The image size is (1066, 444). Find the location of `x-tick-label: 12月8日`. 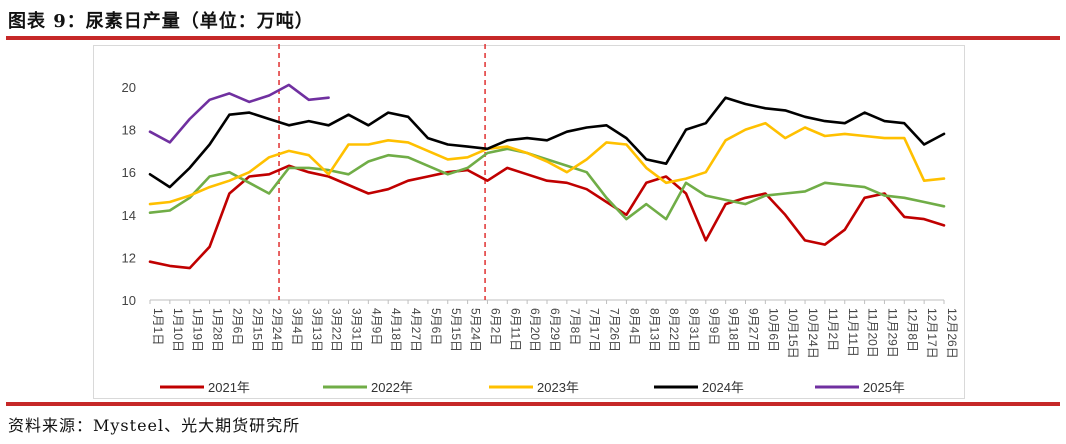

x-tick-label: 12月8日 is located at coordinates (912, 330).